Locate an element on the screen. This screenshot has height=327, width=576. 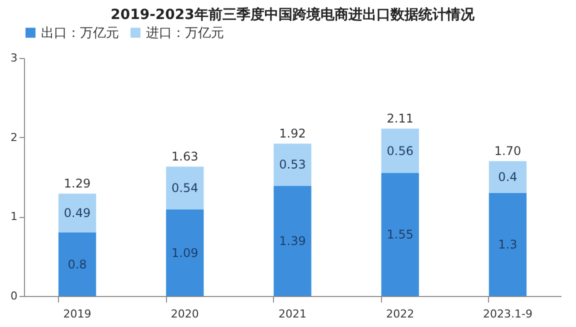
data-label: 1.39 is located at coordinates (292, 241).